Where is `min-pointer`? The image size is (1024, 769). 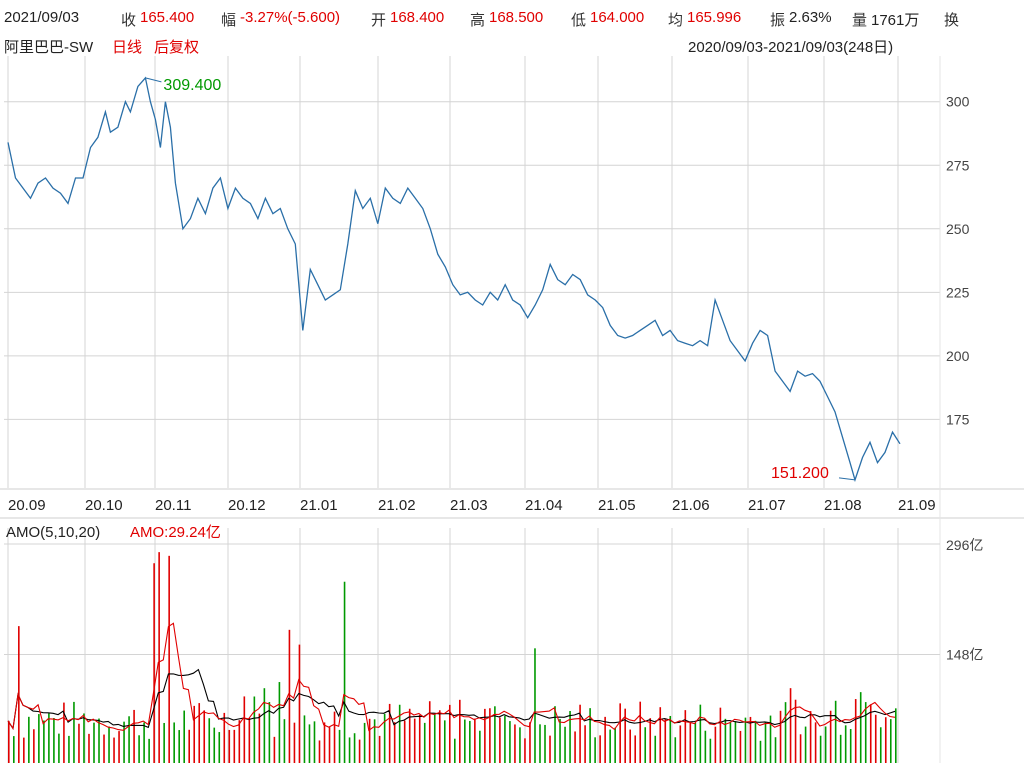
min-pointer is located at coordinates (847, 479).